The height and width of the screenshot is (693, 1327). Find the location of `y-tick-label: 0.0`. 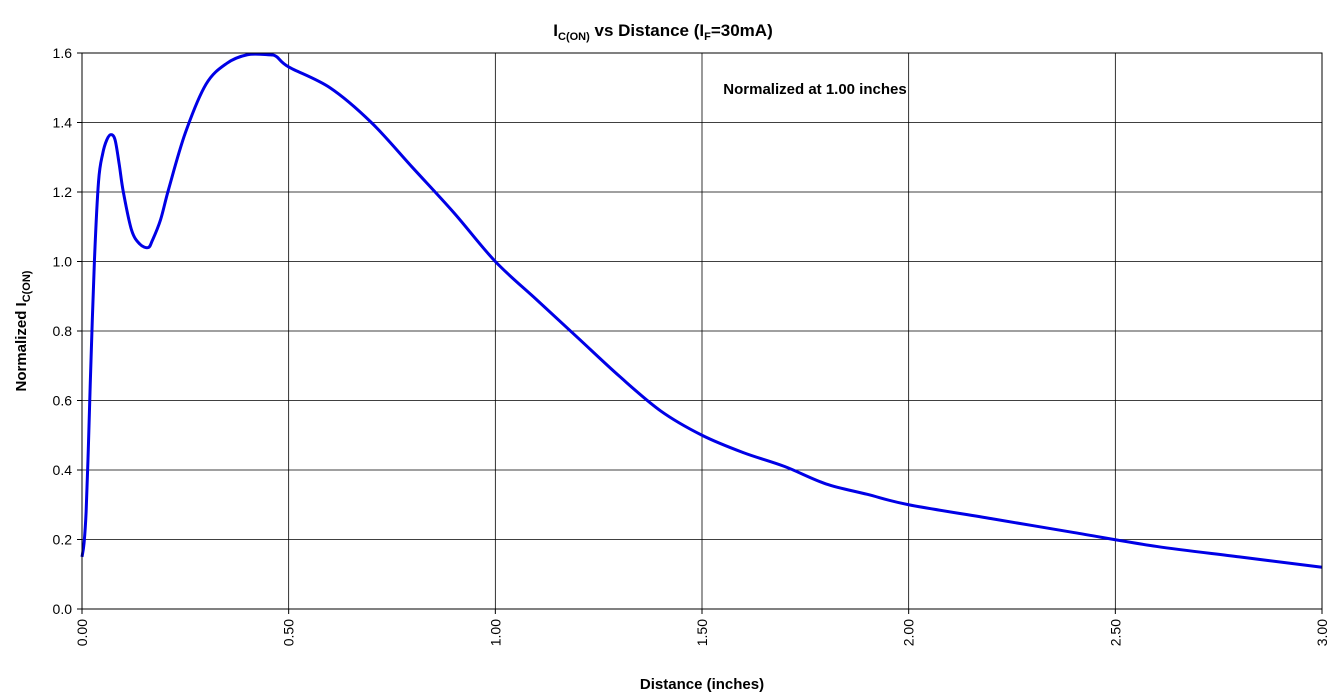

y-tick-label: 0.0 is located at coordinates (63, 609).